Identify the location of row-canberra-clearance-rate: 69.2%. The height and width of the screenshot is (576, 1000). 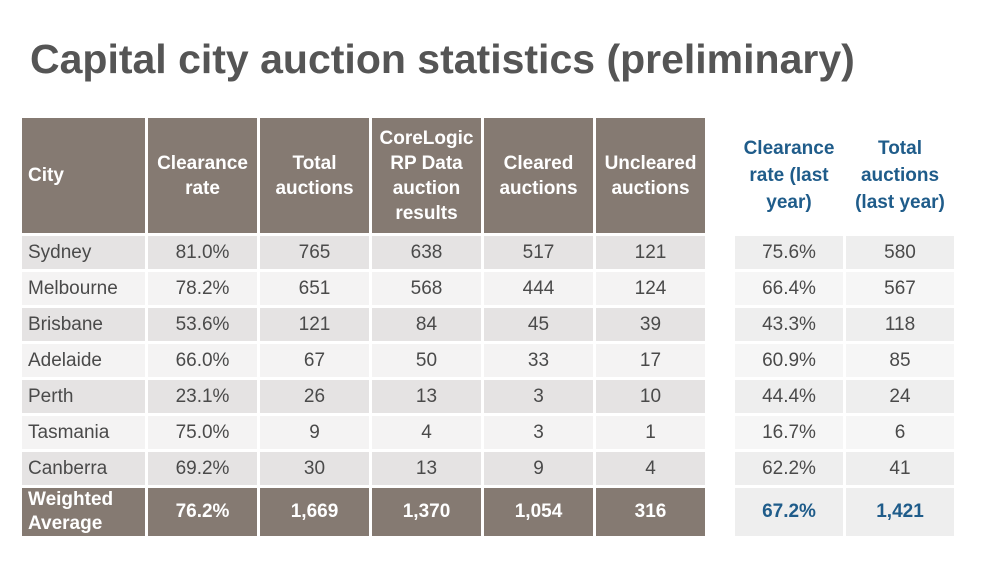
(202, 468).